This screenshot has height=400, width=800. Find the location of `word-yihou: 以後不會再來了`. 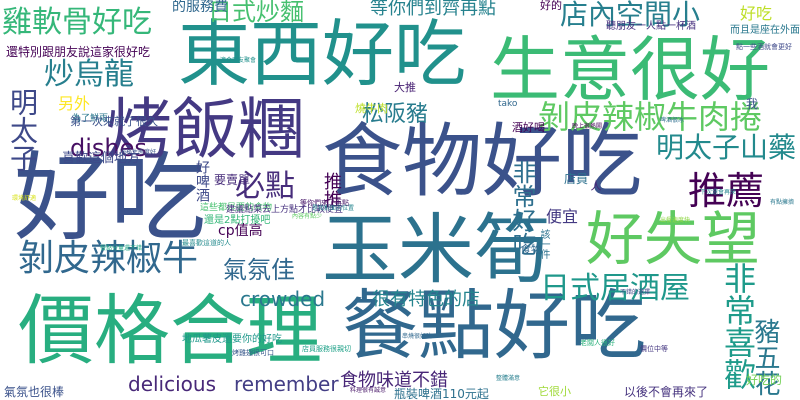

word-yihou: 以後不會再來了 is located at coordinates (666, 392).